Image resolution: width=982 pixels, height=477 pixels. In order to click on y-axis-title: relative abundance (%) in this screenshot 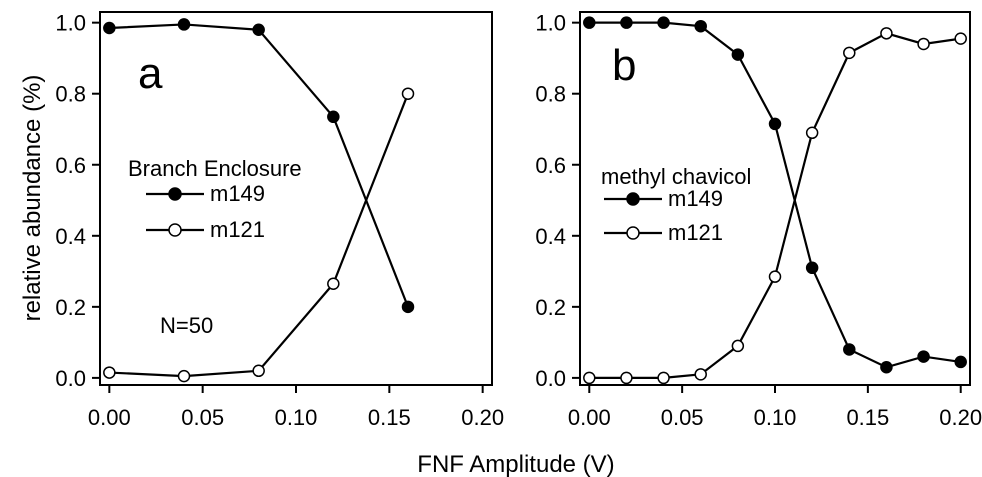, I will do `click(32, 198)`.